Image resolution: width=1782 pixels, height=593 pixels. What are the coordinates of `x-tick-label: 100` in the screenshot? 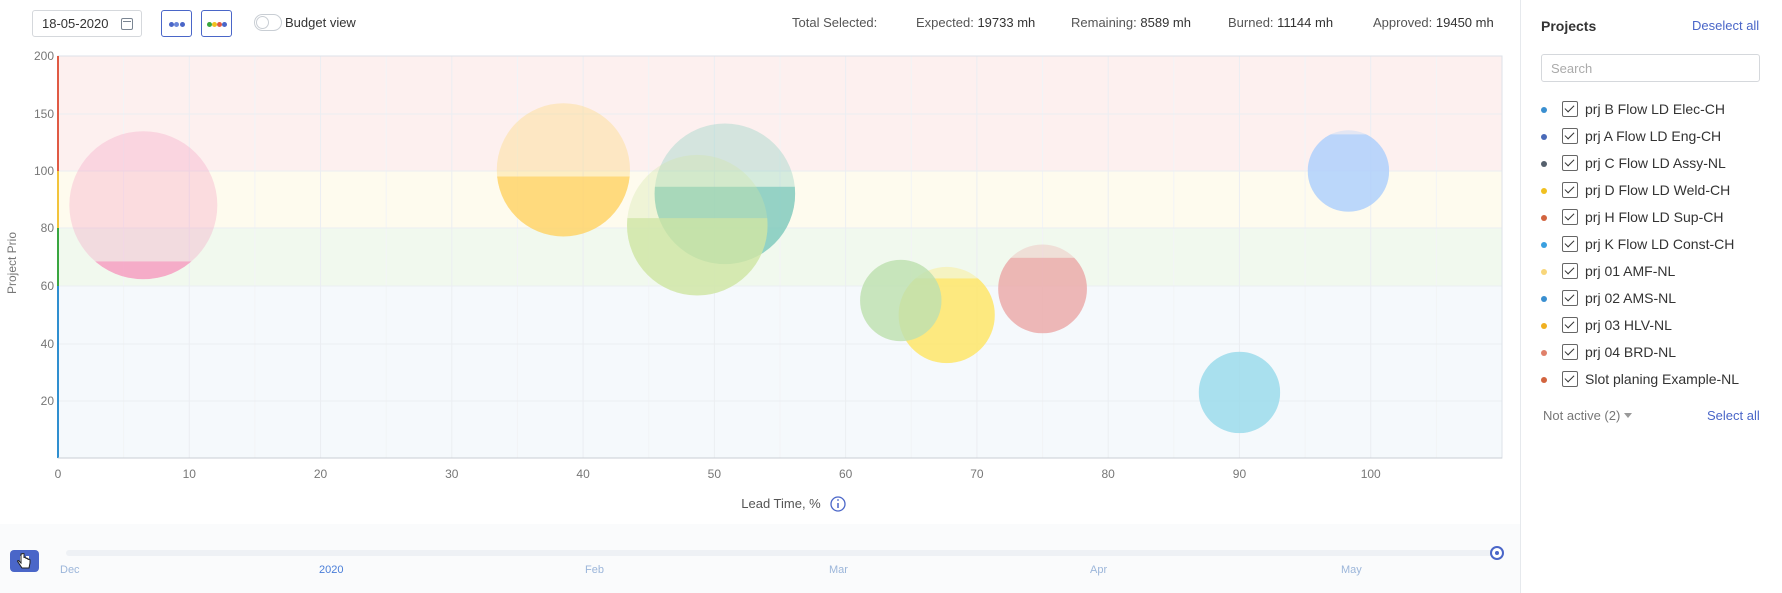 It's located at (1371, 474).